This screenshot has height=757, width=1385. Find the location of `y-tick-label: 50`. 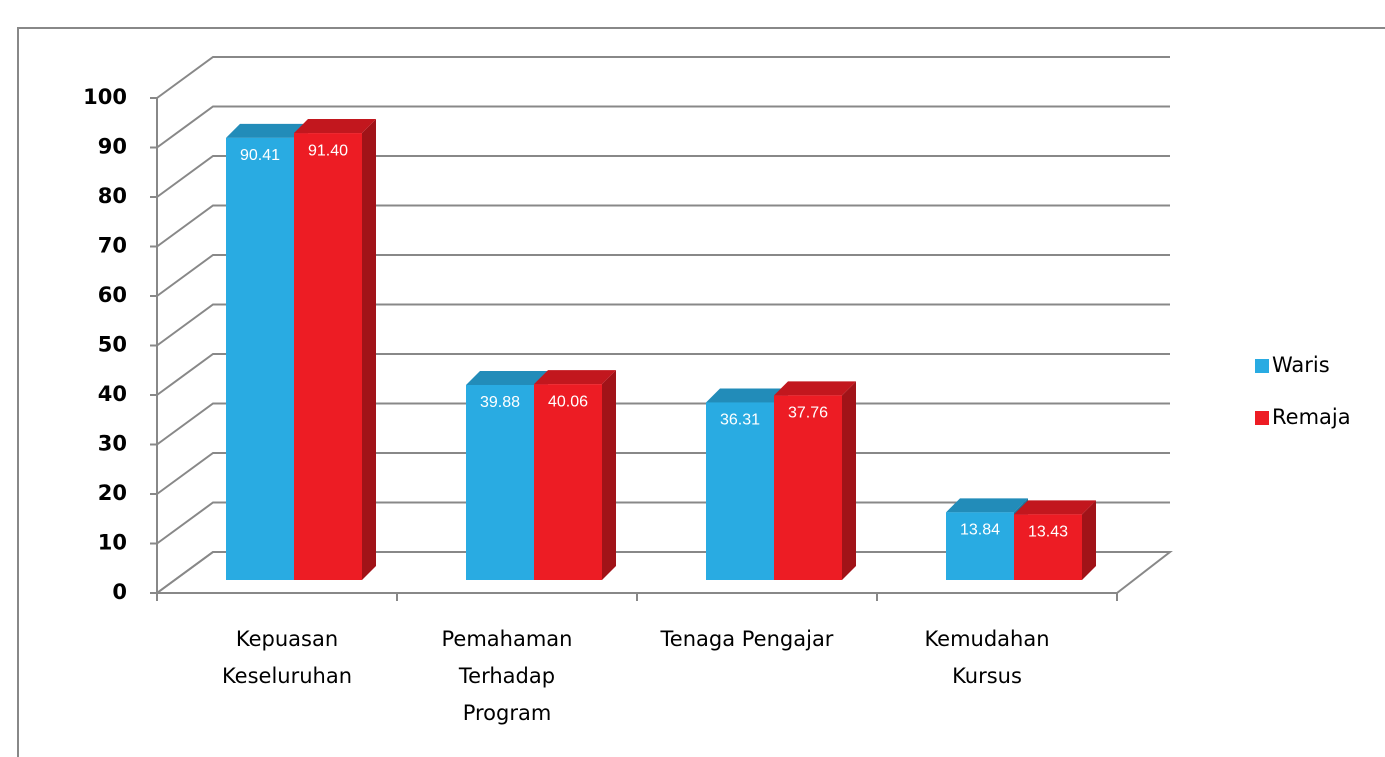

y-tick-label: 50 is located at coordinates (112, 345).